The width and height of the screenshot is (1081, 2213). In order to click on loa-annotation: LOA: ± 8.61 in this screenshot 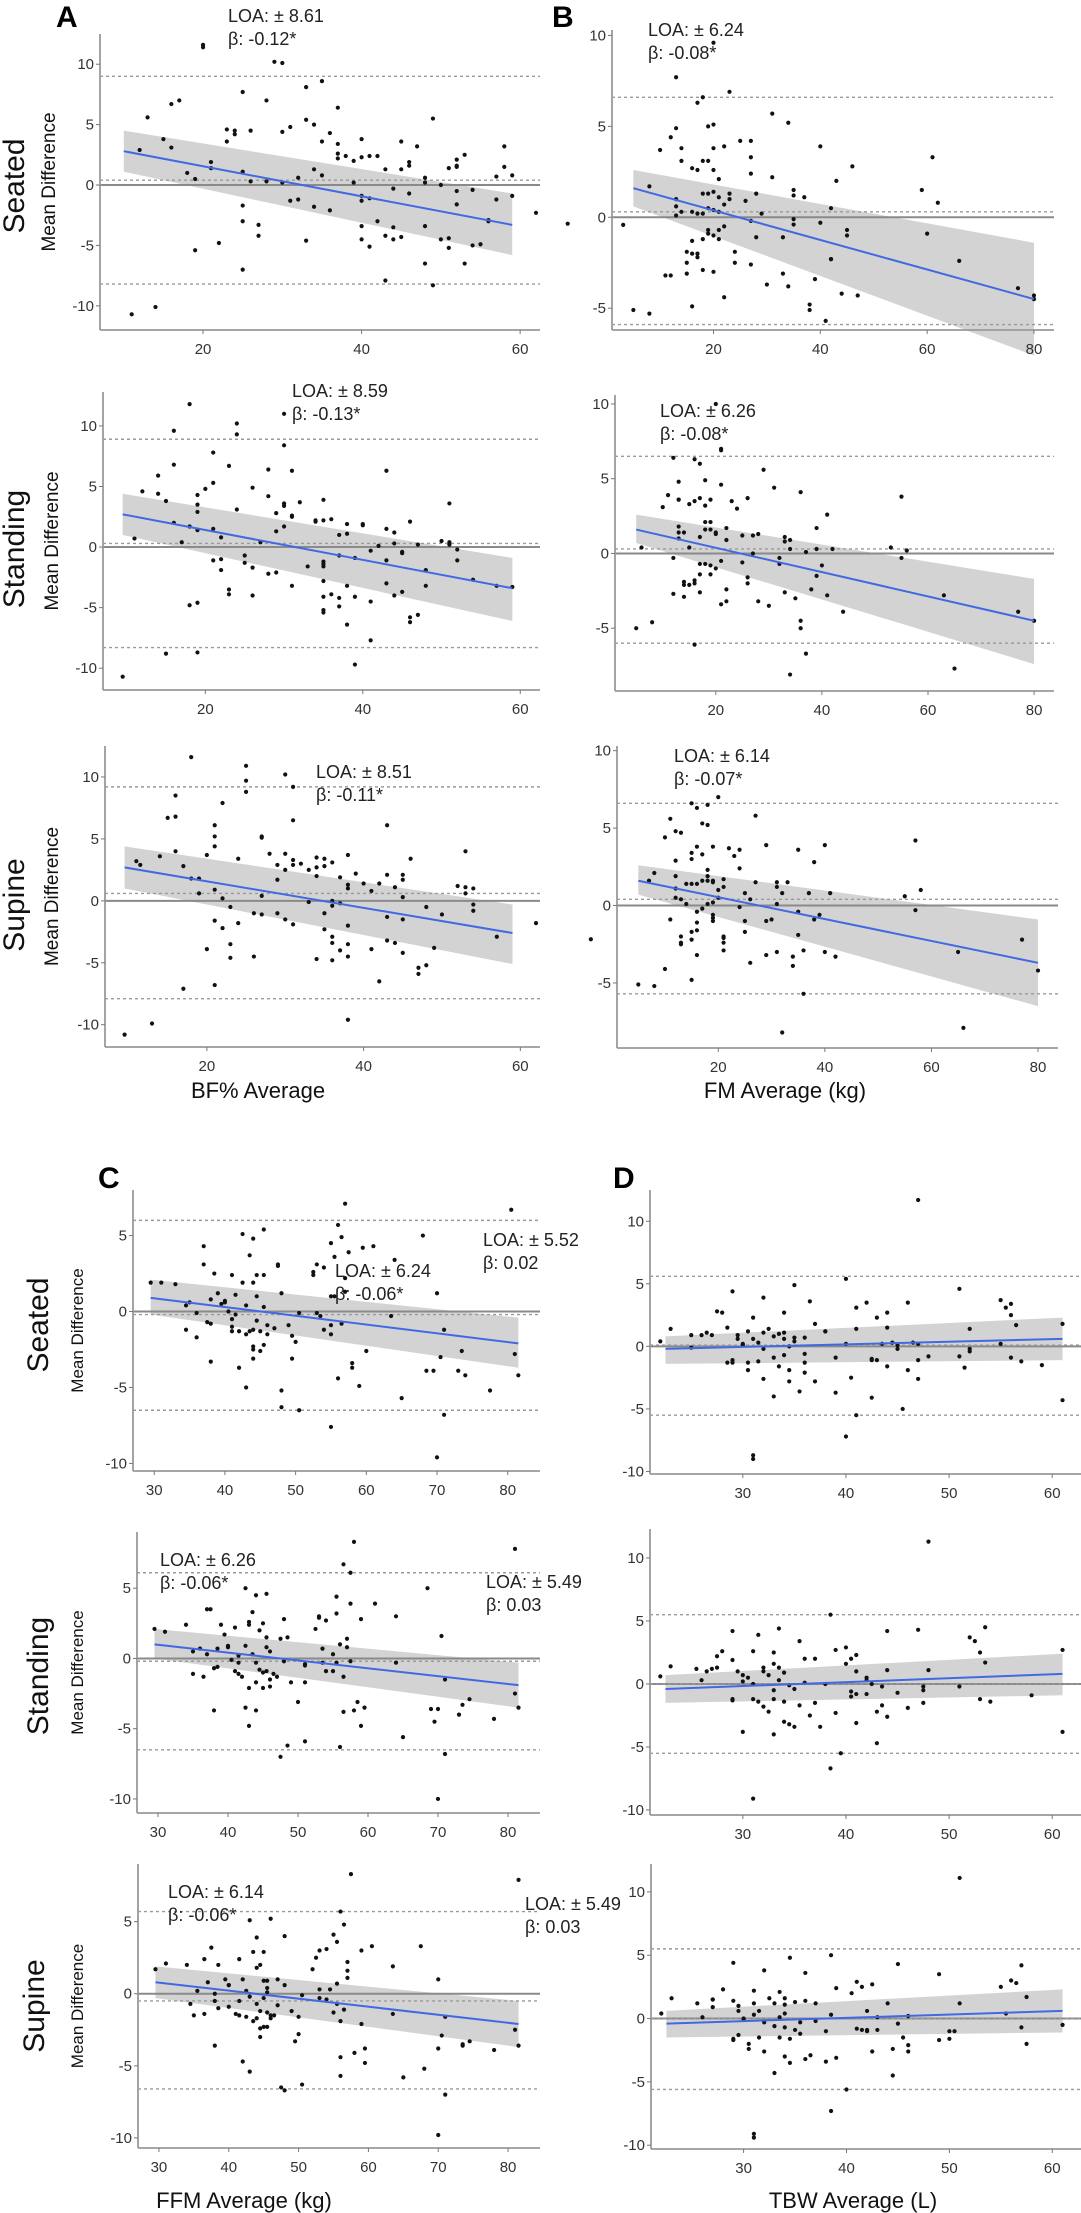, I will do `click(276, 16)`.